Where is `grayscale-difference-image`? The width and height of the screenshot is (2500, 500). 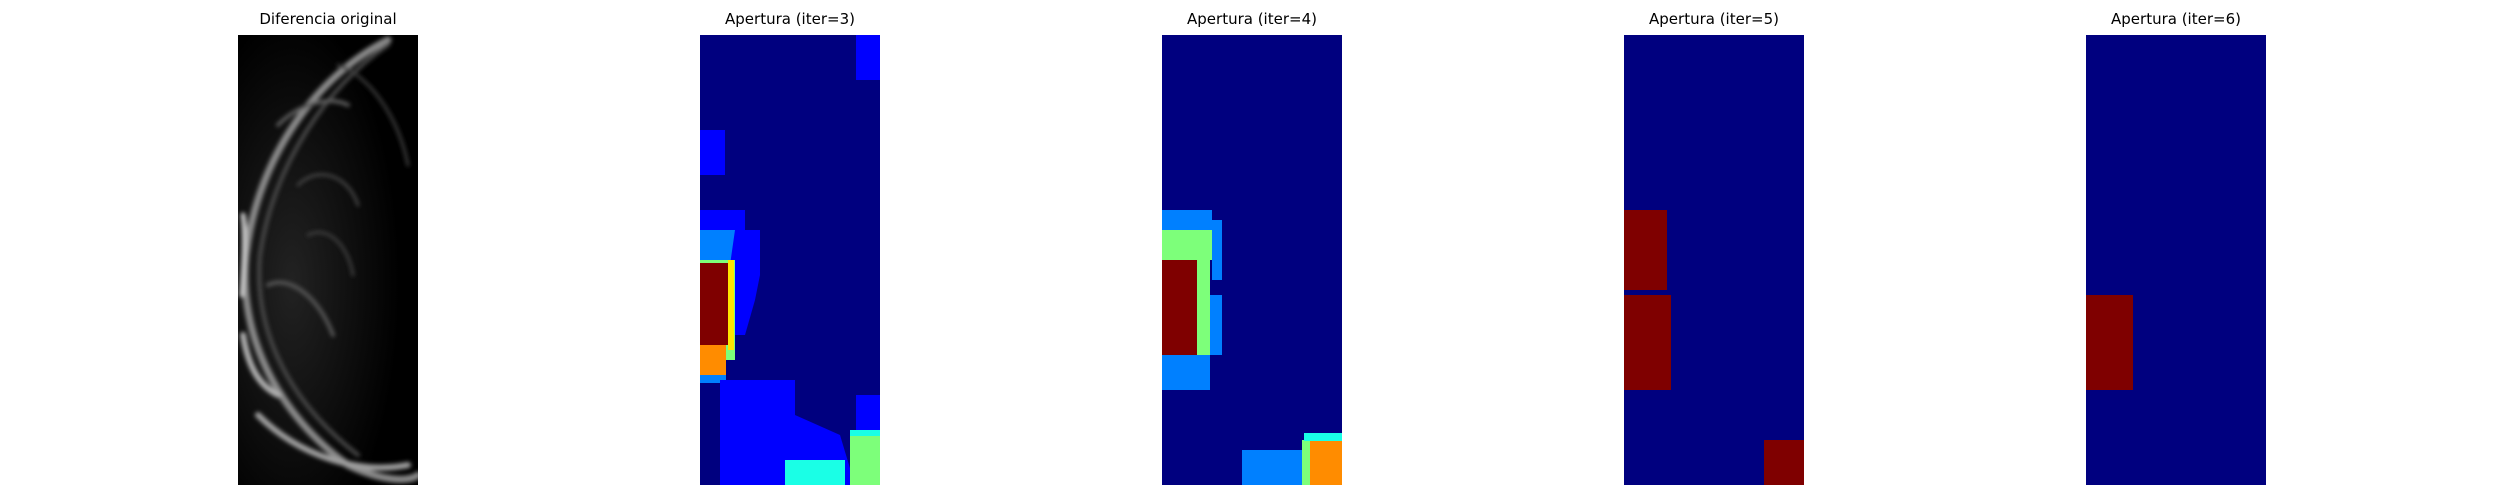
grayscale-difference-image is located at coordinates (328, 260).